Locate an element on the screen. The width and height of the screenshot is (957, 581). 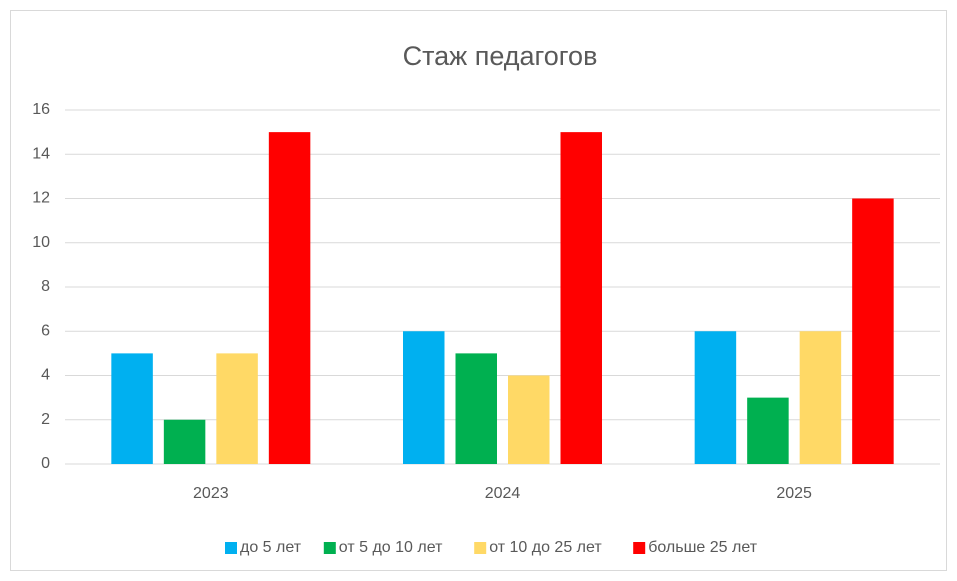
y-tick-label: 10 is located at coordinates (41, 242).